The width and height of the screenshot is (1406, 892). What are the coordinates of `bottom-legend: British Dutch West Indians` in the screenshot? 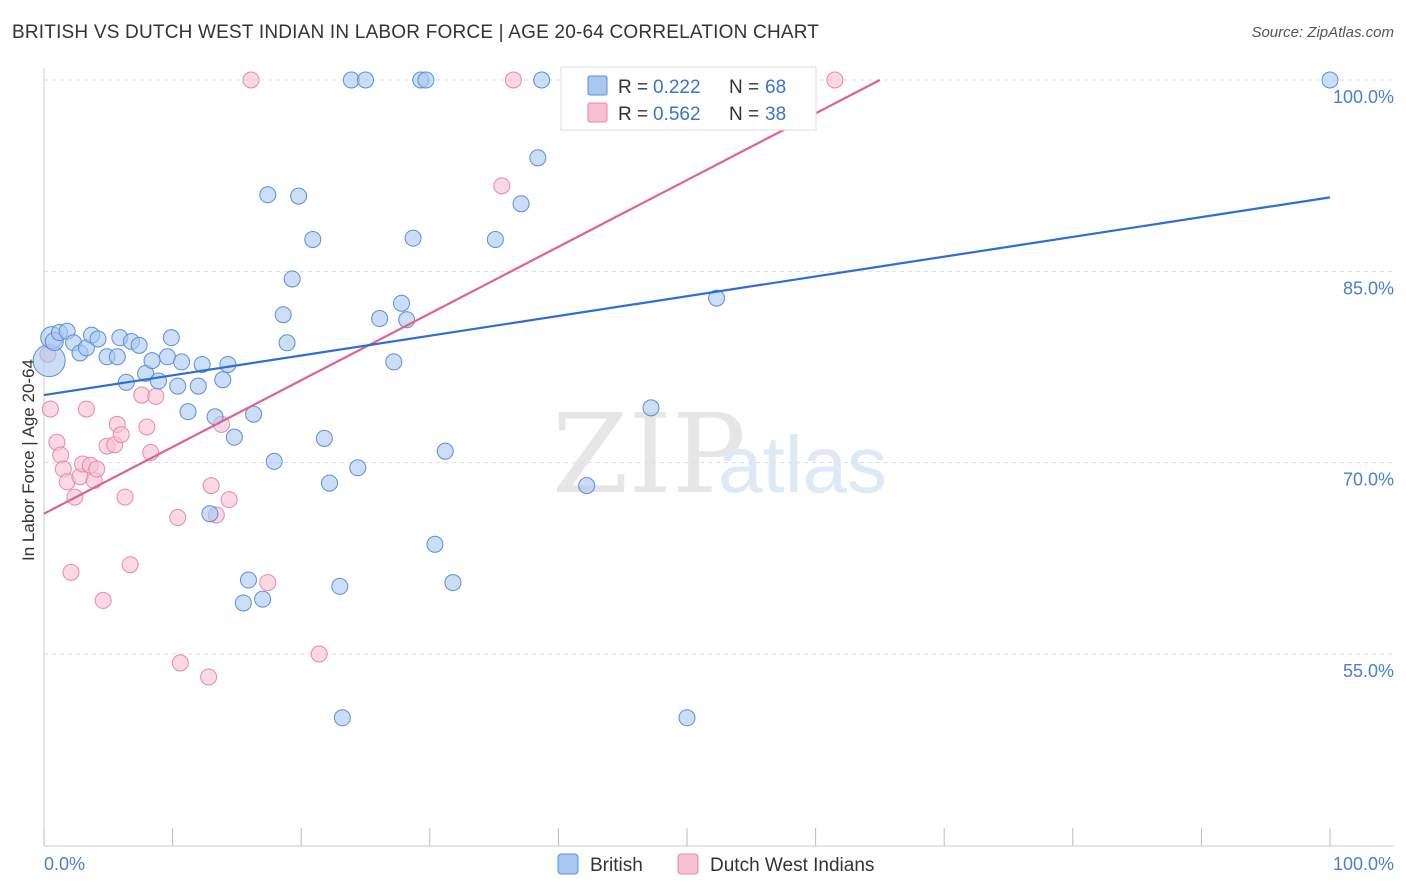 It's located at (715, 864).